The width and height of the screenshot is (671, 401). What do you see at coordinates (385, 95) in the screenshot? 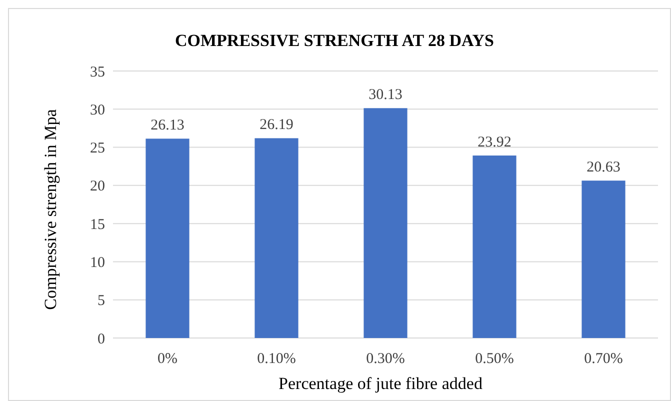
I see `data-label: 30.13` at bounding box center [385, 95].